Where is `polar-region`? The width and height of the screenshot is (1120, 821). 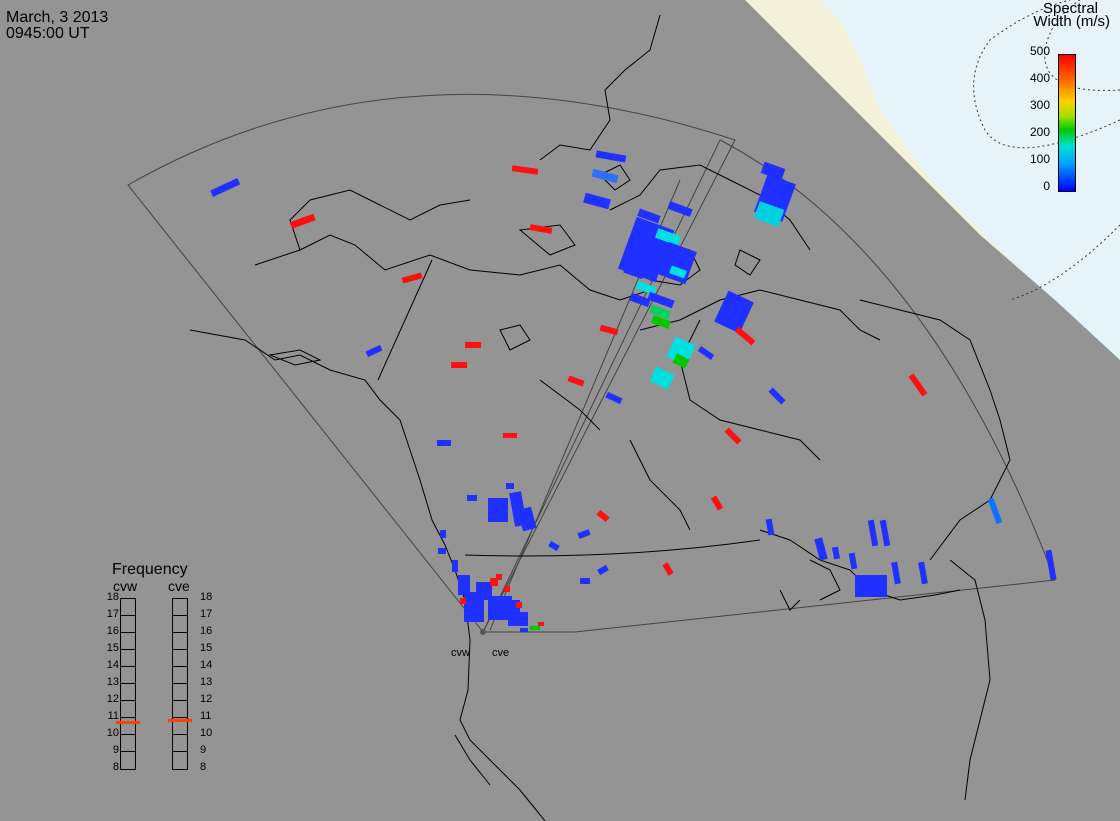
polar-region is located at coordinates (970, 180).